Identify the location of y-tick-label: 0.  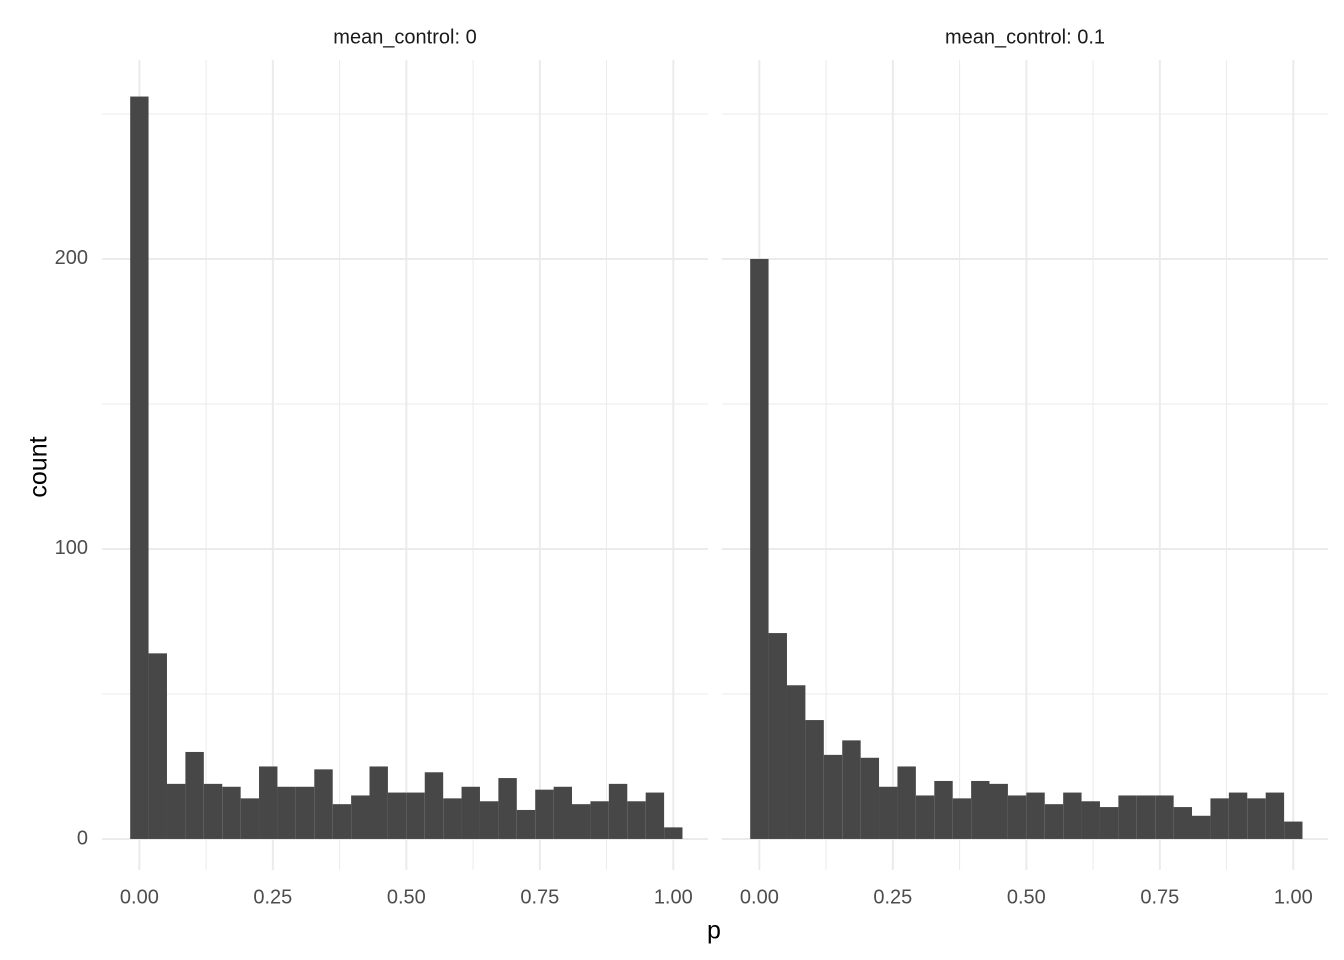
(82, 838).